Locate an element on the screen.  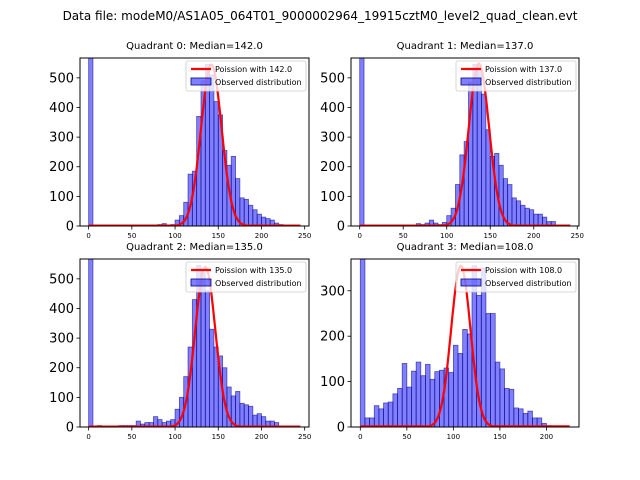
y-tick-label: 300 is located at coordinates (332, 138).